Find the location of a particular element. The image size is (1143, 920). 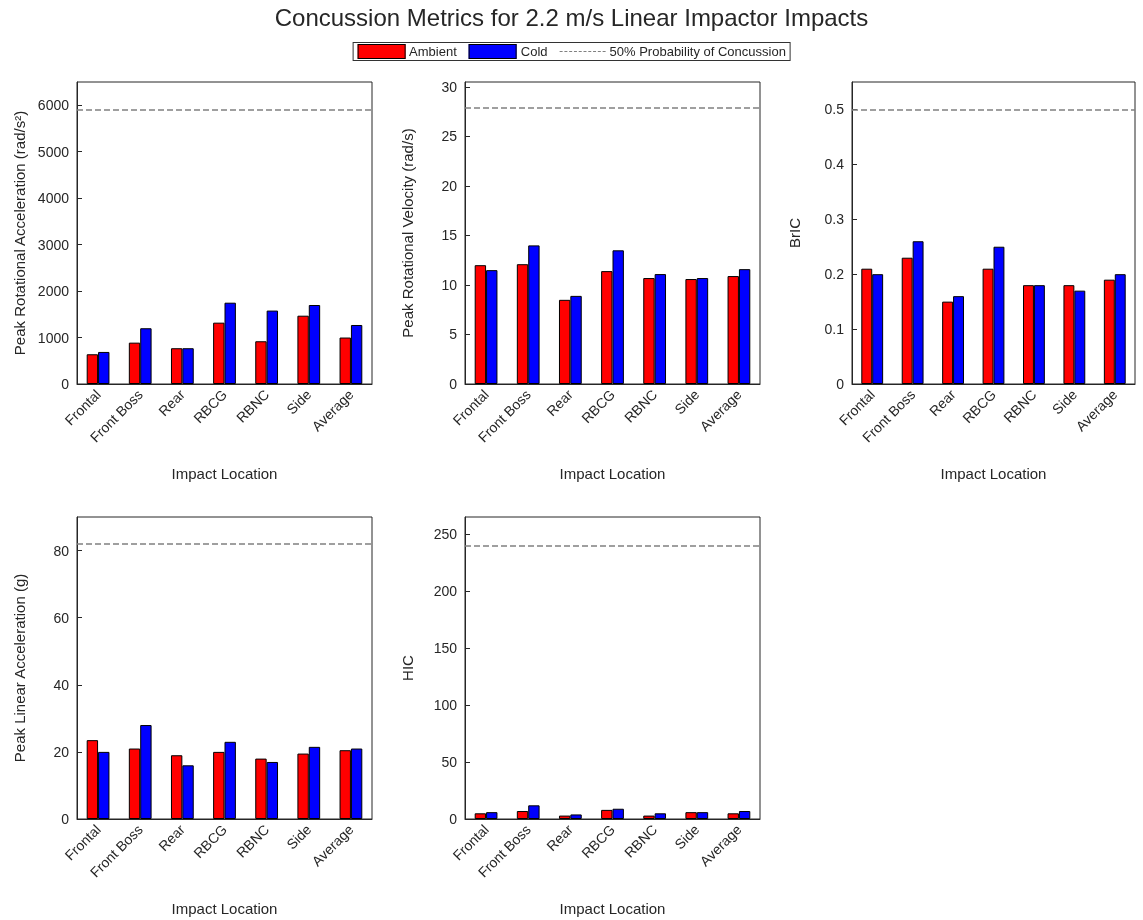

y-tick-label: 5000 is located at coordinates (53, 151).